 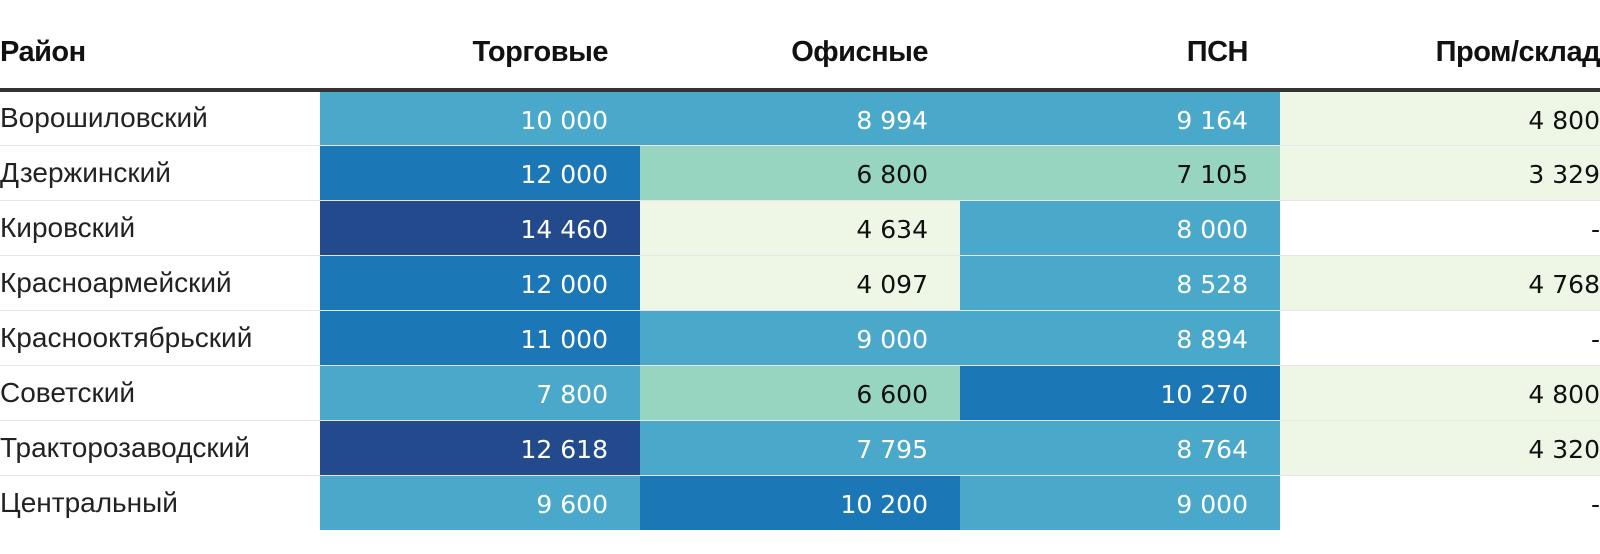 I want to click on heatmap-cell-retail: 11 000, so click(x=480, y=338).